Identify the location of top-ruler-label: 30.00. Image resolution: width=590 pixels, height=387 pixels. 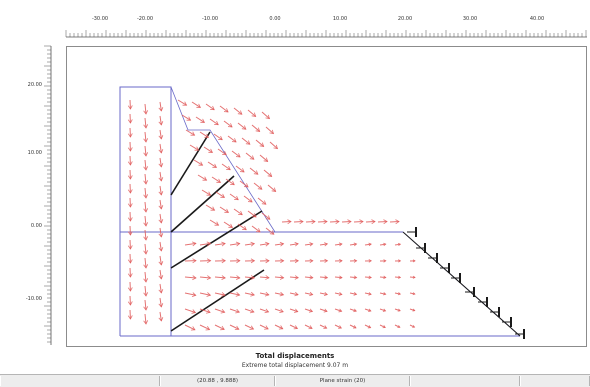
(470, 19).